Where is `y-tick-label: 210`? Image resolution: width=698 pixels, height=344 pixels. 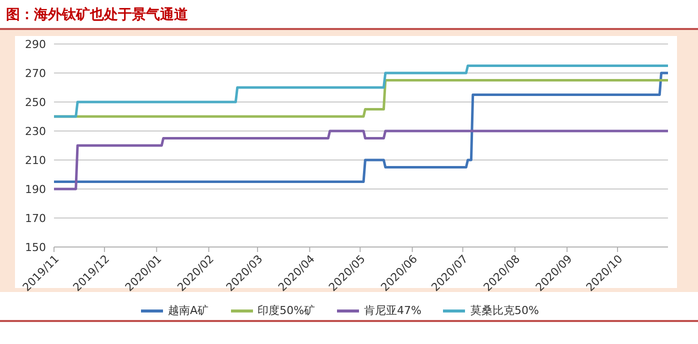 y-tick-label: 210 is located at coordinates (35, 160).